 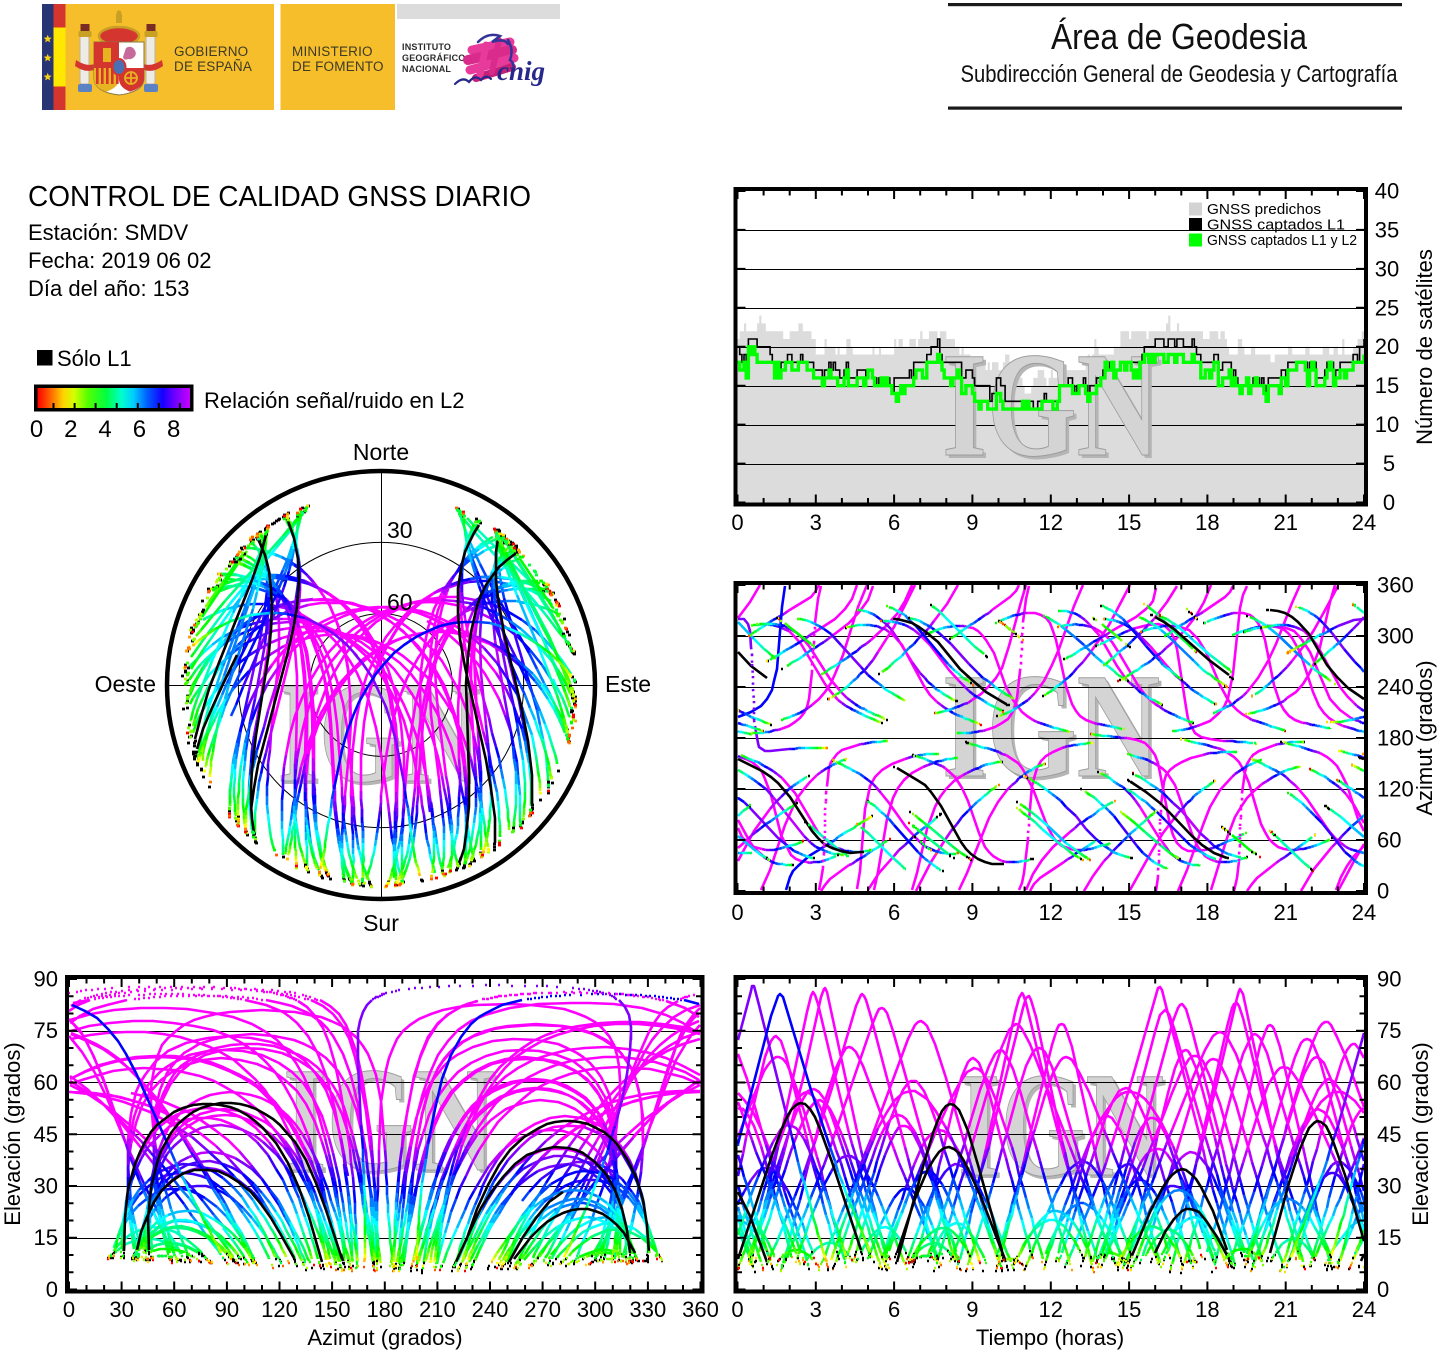 What do you see at coordinates (437, 1309) in the screenshot?
I see `svg-text: 210` at bounding box center [437, 1309].